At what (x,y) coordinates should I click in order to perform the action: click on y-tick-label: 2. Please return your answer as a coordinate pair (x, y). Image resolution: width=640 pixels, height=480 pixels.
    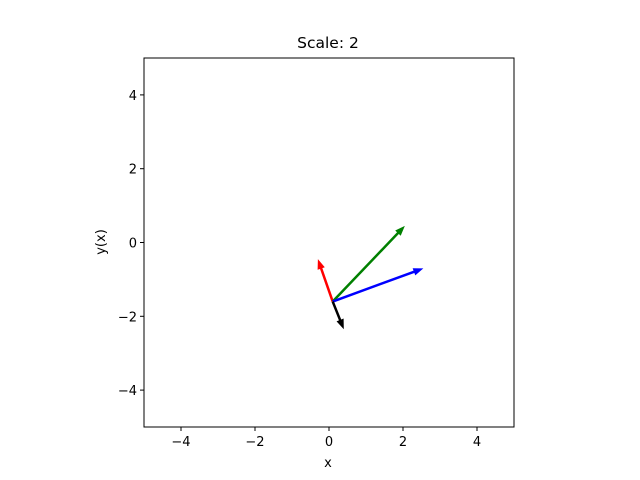
    Looking at the image, I should click on (133, 170).